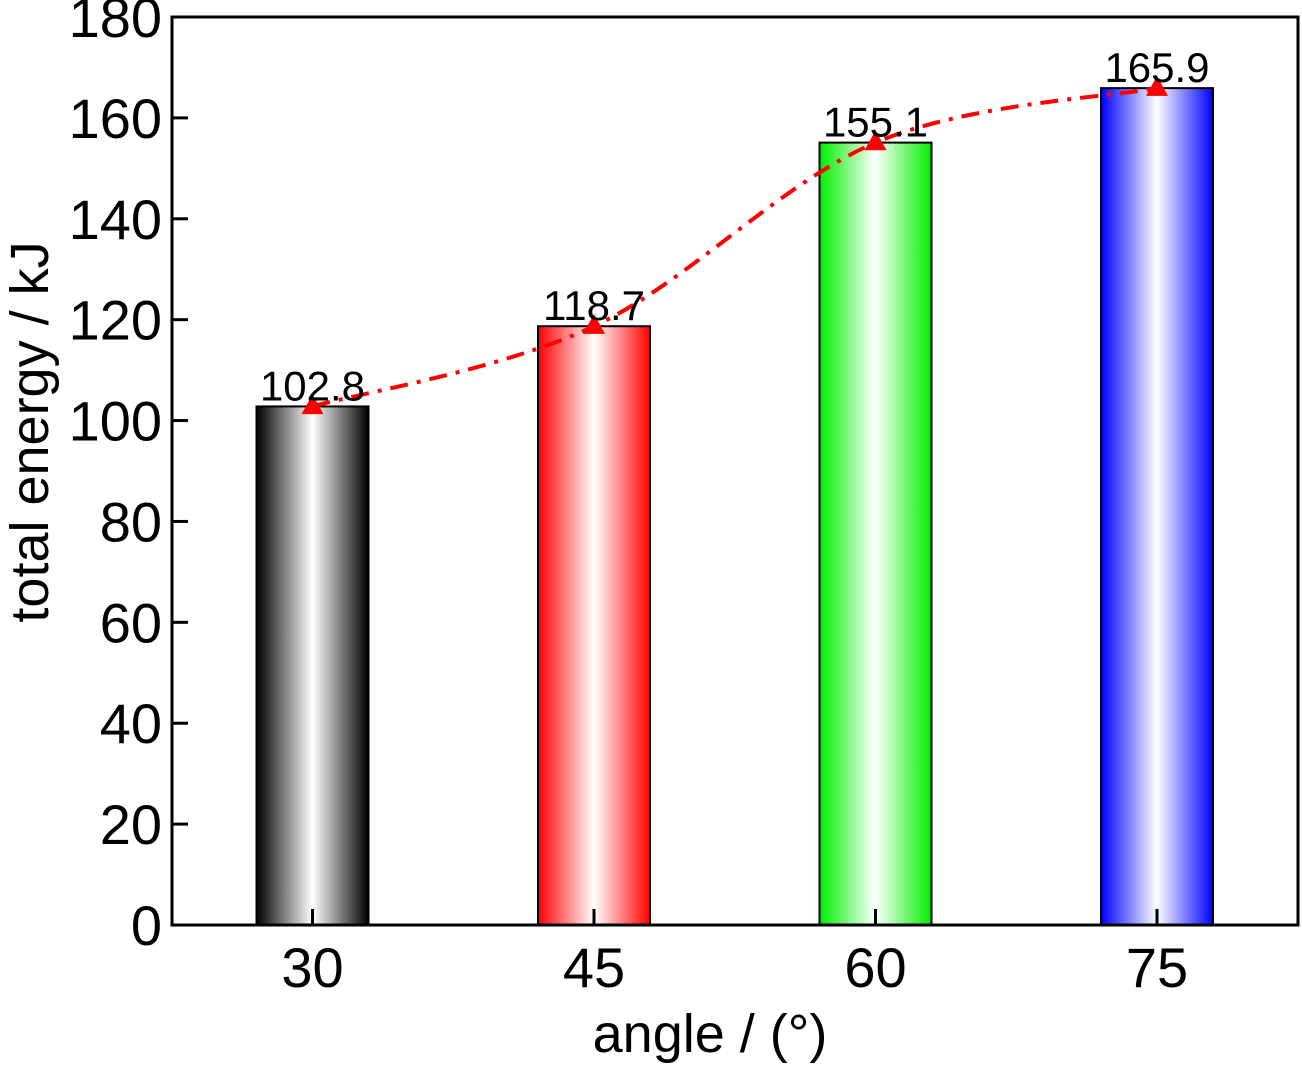  What do you see at coordinates (1157, 967) in the screenshot?
I see `x-tick-label: 75` at bounding box center [1157, 967].